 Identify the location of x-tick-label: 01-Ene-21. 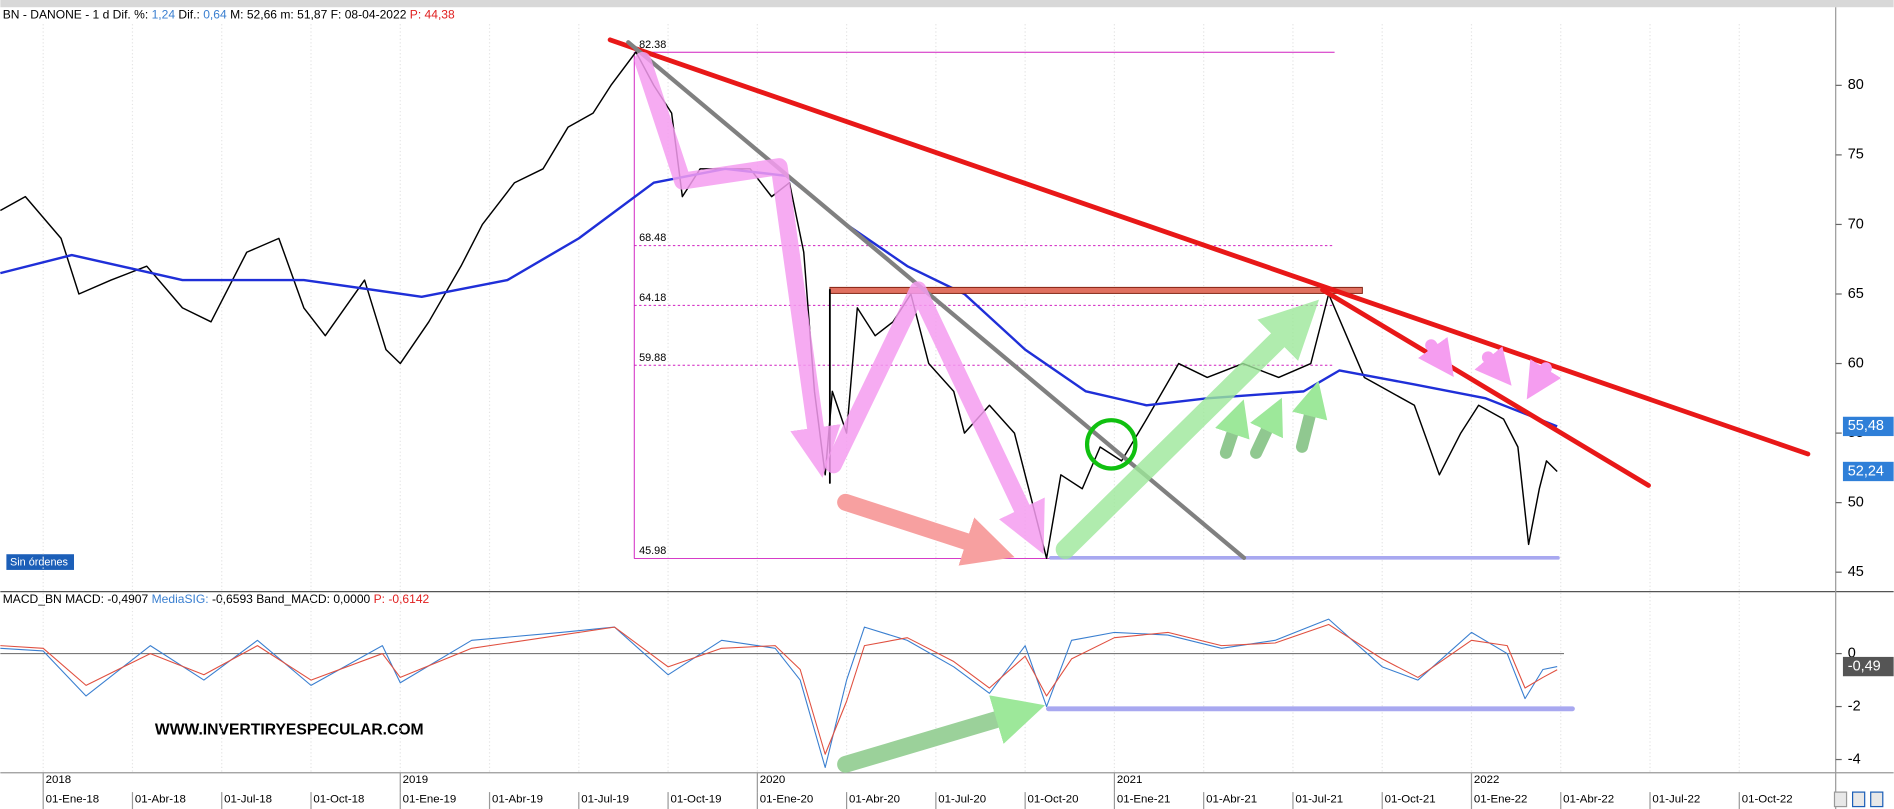
(1144, 799).